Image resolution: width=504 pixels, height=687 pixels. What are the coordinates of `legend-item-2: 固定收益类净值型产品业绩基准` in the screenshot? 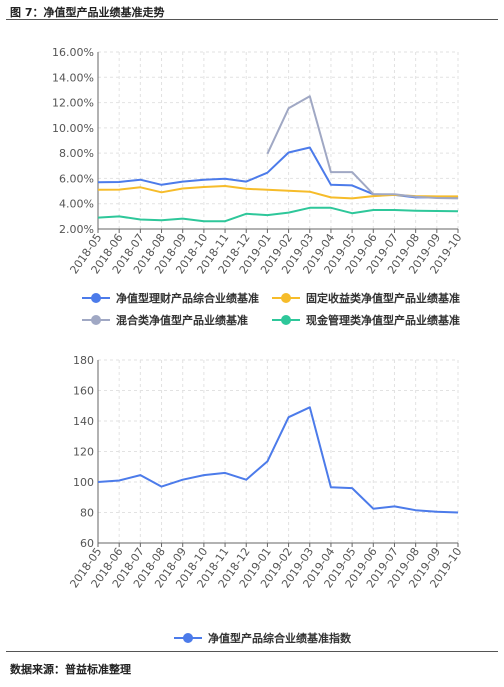 It's located at (366, 298).